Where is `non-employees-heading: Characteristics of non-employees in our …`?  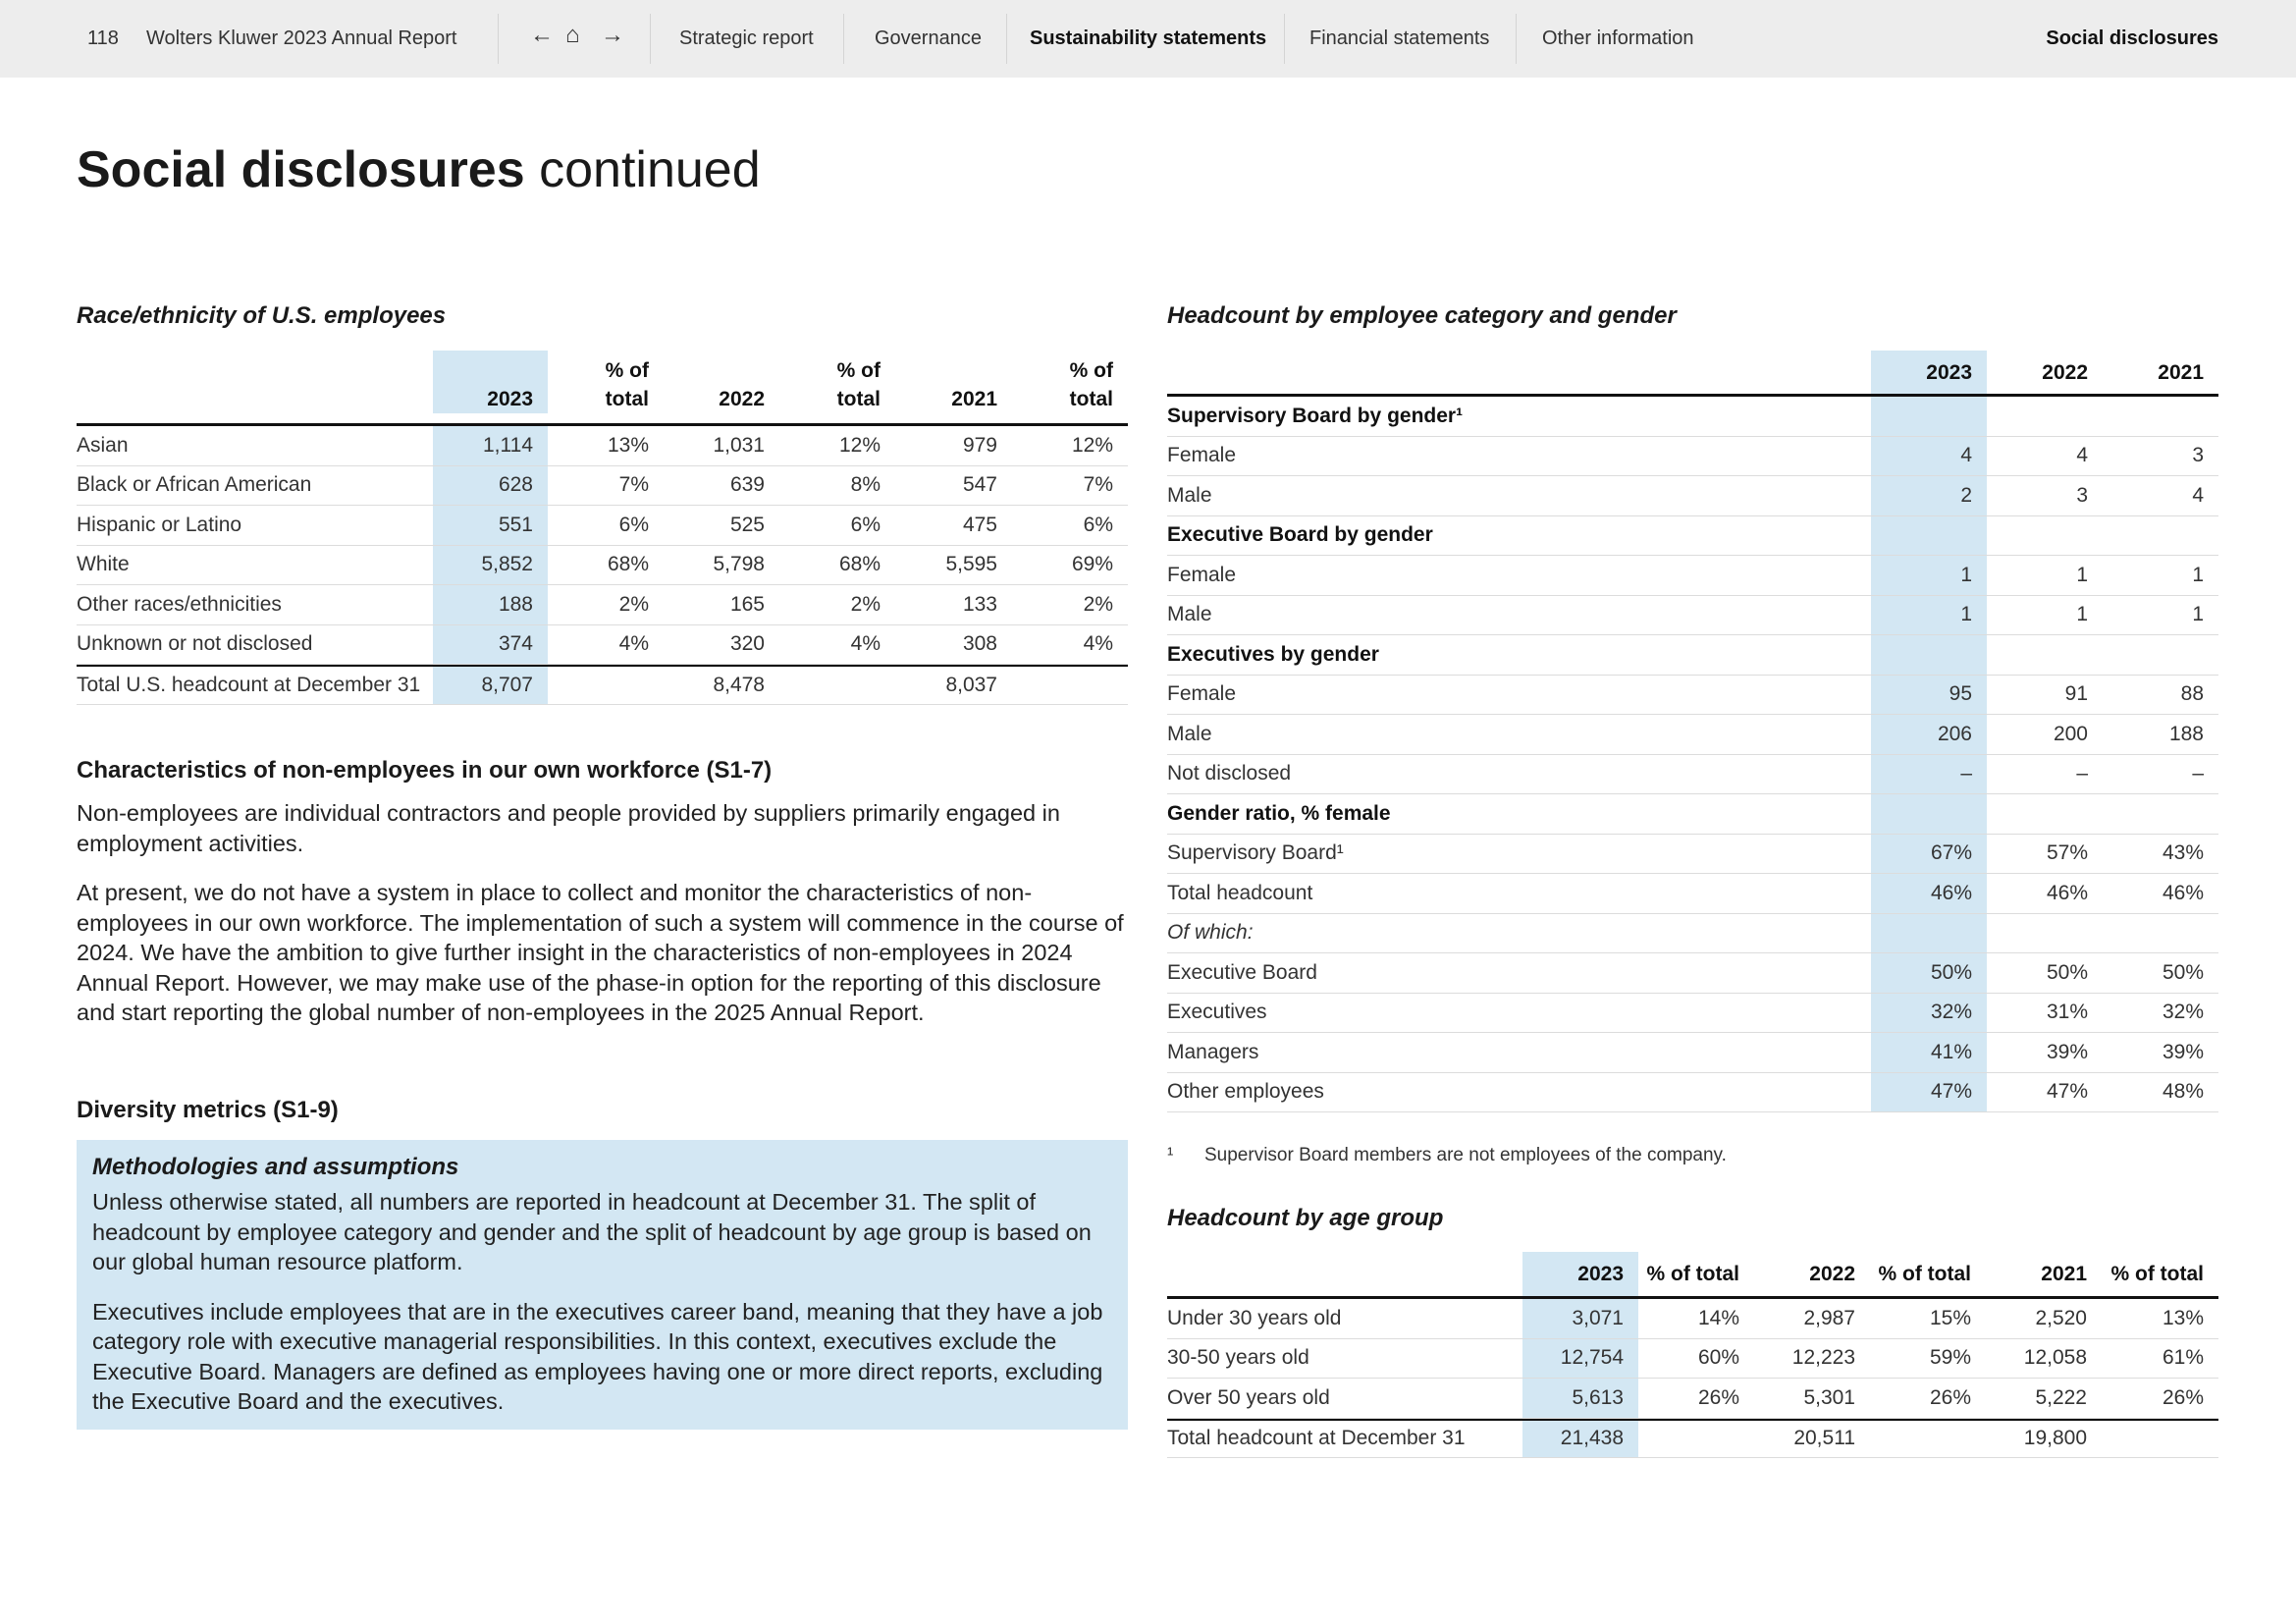
non-employees-heading: Characteristics of non-employees in our … is located at coordinates (425, 770).